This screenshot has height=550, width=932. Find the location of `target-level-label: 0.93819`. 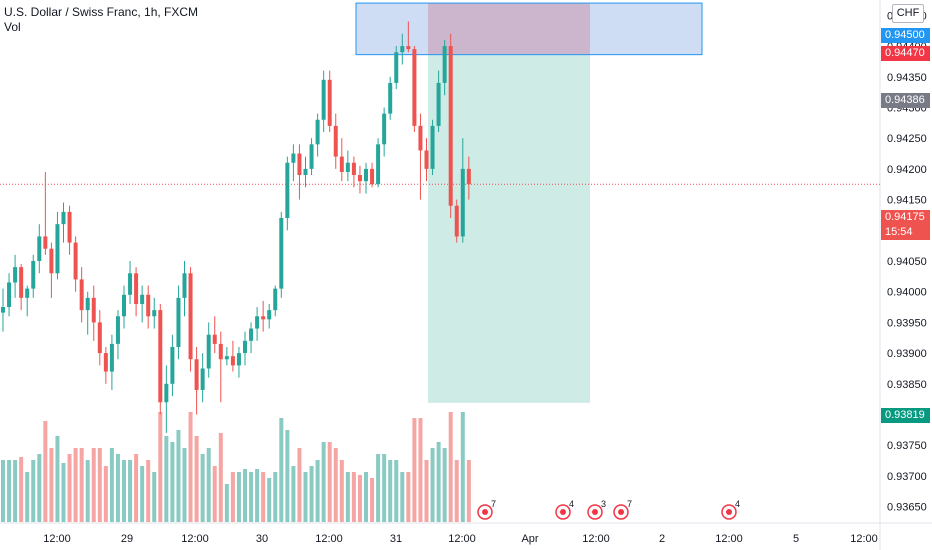

target-level-label: 0.93819 is located at coordinates (905, 415).